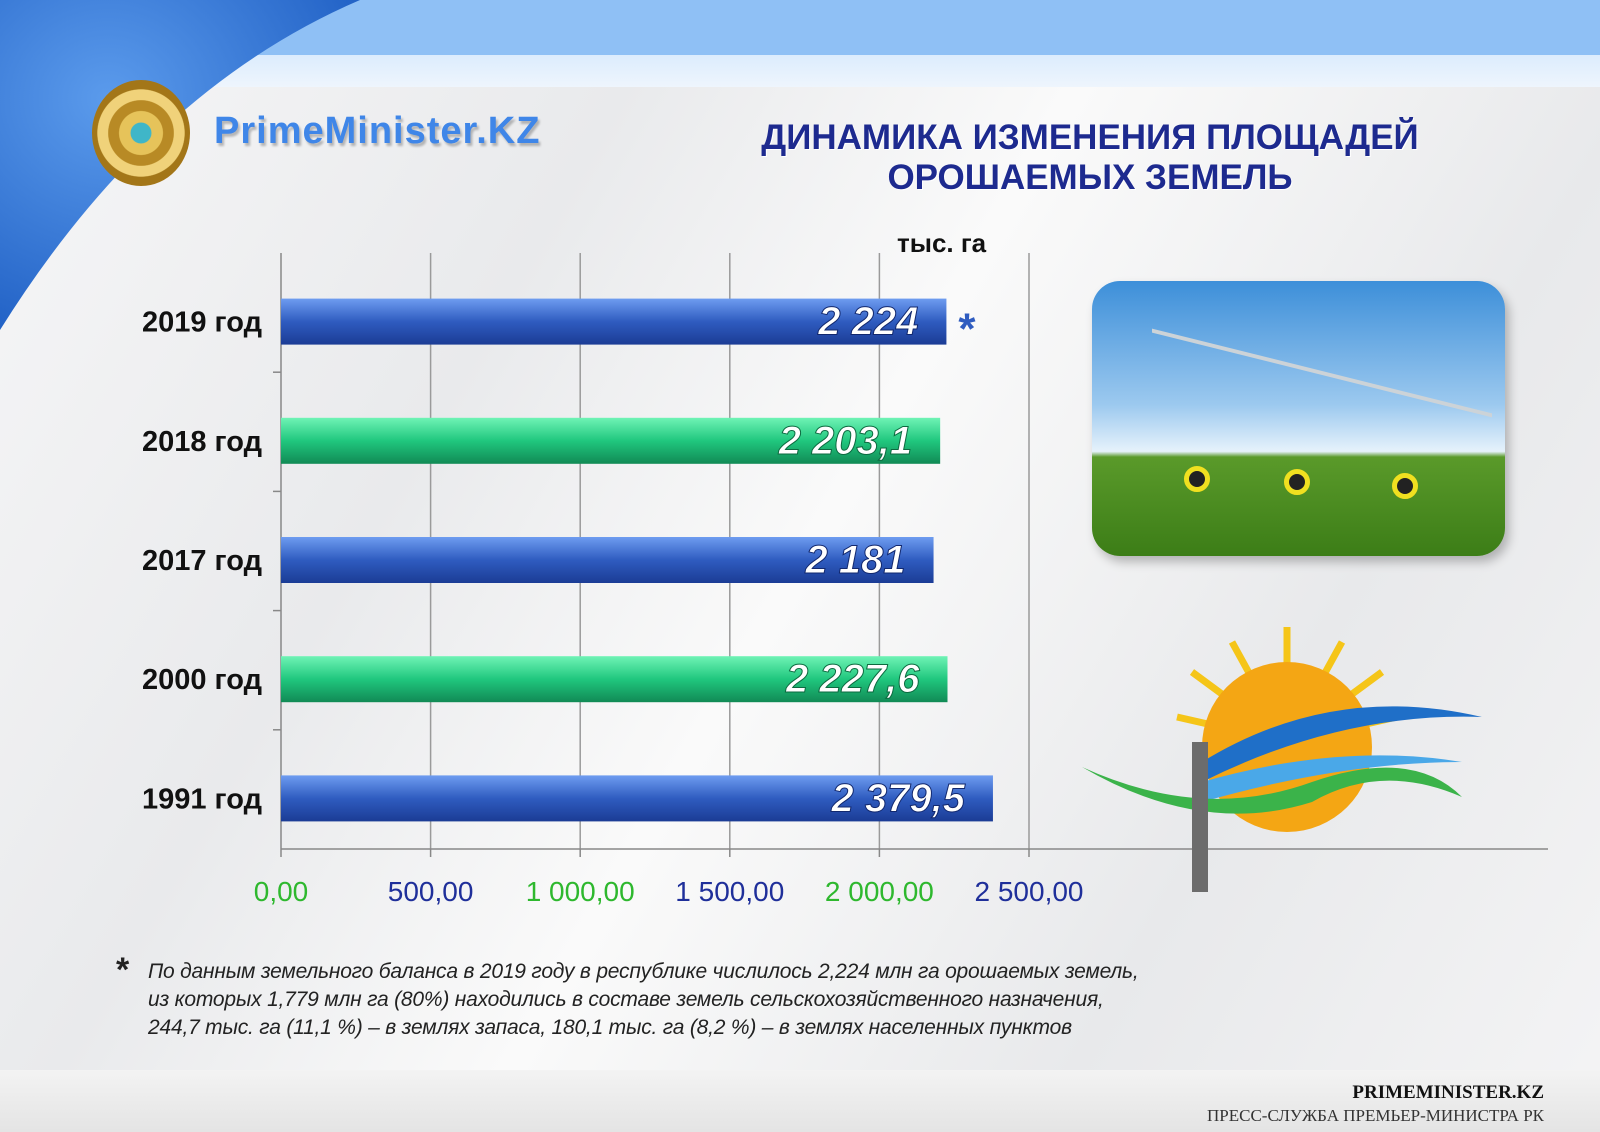  What do you see at coordinates (614, 321) in the screenshot?
I see `bar-2019` at bounding box center [614, 321].